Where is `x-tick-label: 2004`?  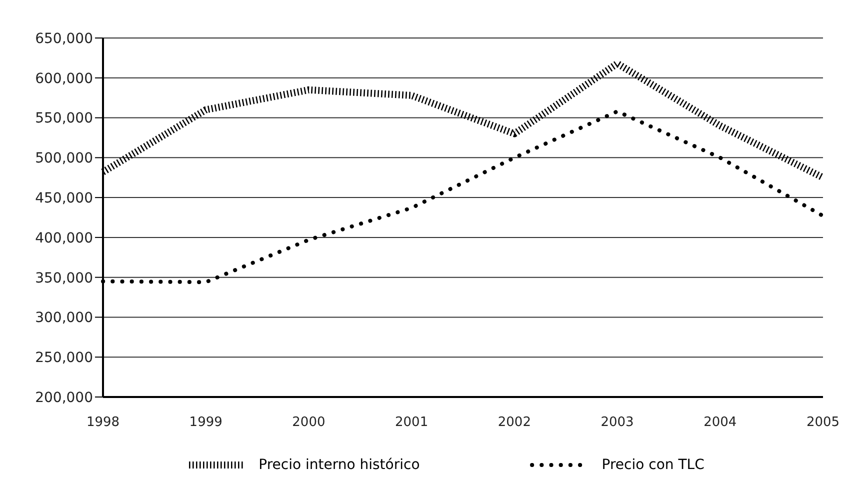 x-tick-label: 2004 is located at coordinates (720, 422).